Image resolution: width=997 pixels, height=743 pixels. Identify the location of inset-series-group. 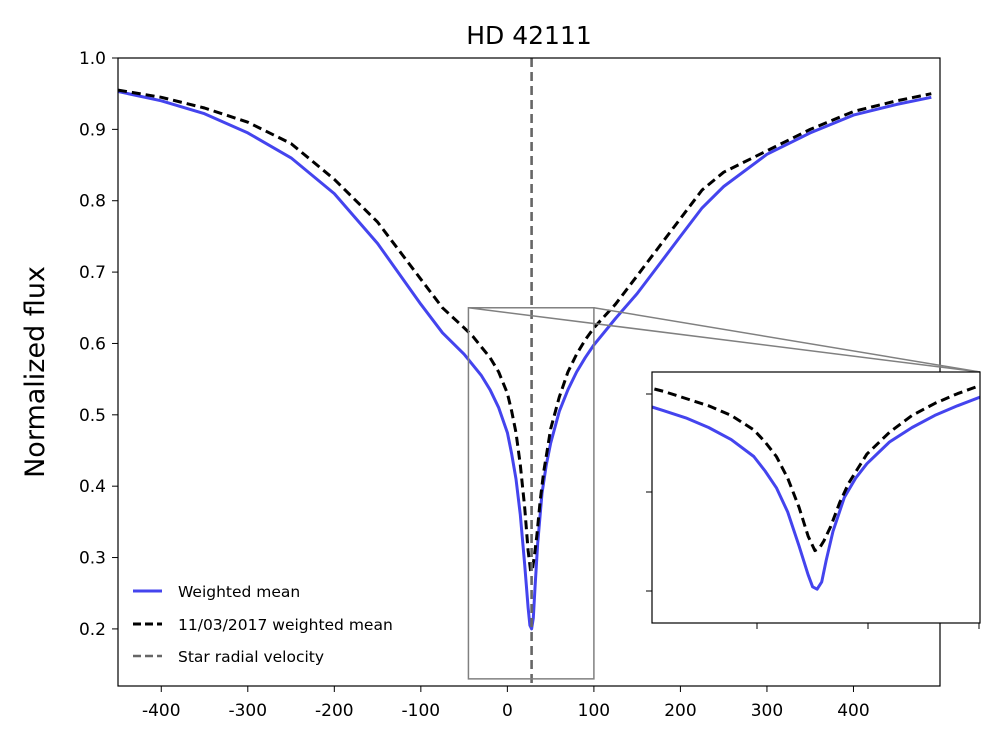
(816, 487).